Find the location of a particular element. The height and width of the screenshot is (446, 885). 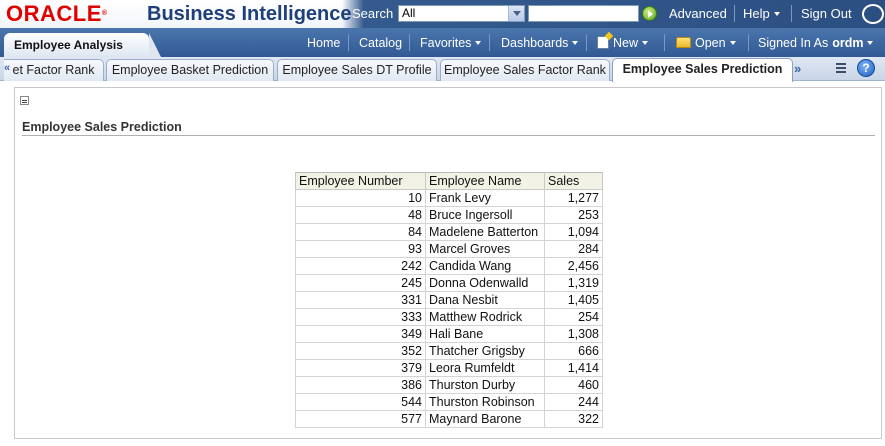

cell-employee-name: Hali Bane is located at coordinates (485, 334).